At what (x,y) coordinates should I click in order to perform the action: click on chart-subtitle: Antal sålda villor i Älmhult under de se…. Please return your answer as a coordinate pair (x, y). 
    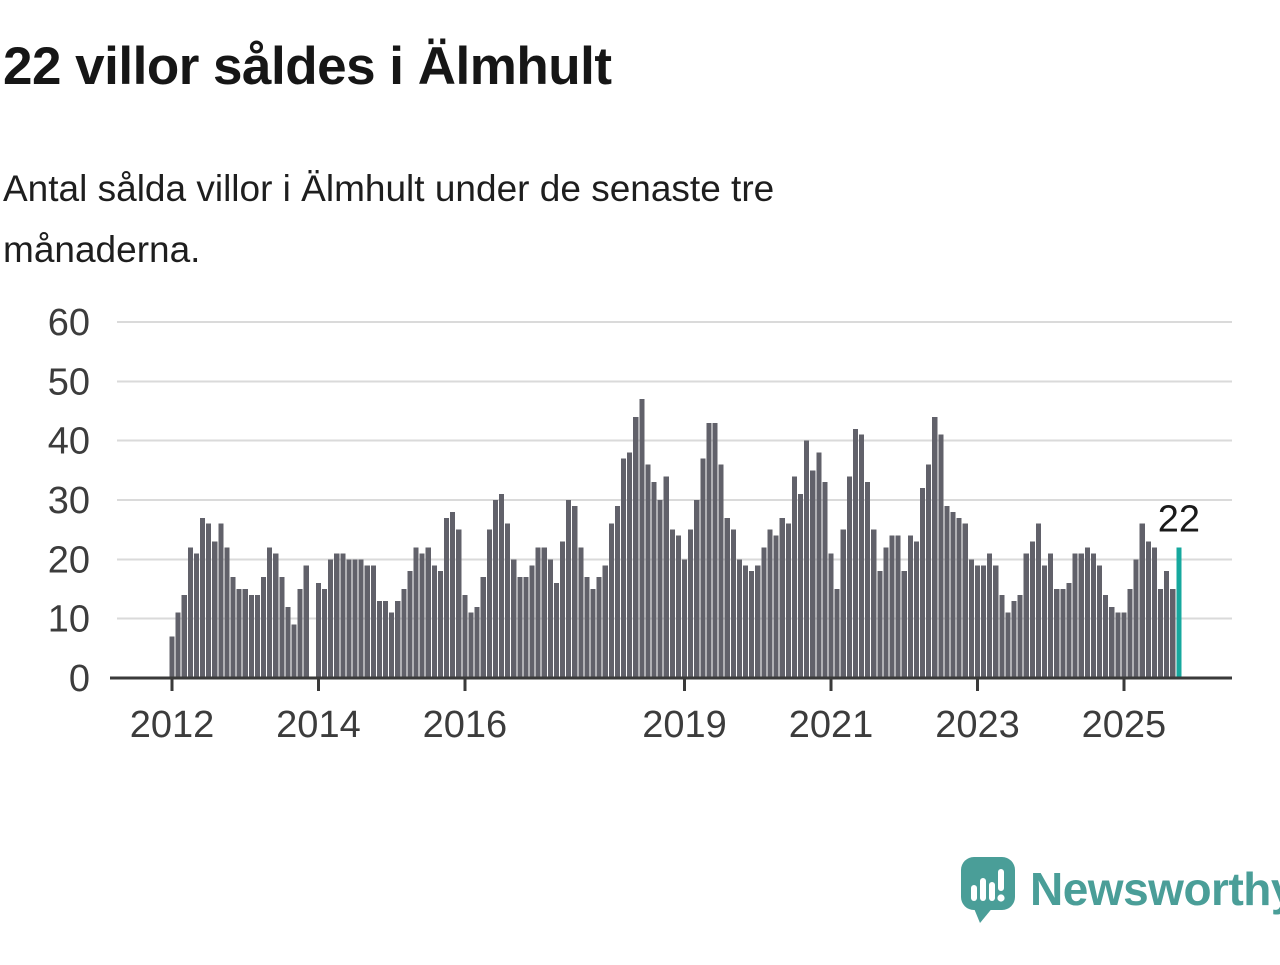
    Looking at the image, I should click on (543, 219).